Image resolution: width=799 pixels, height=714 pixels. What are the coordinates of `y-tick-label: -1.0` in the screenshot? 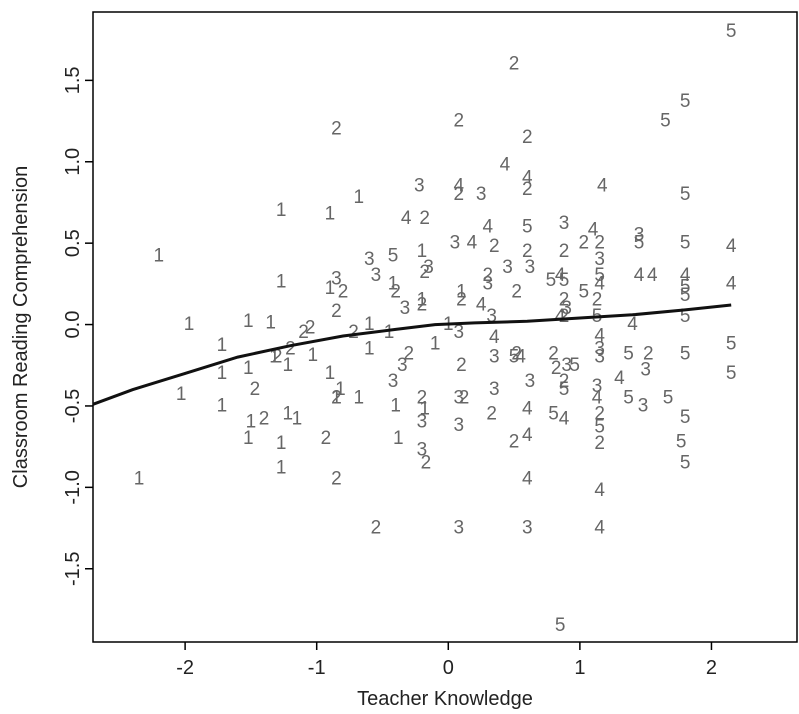 It's located at (73, 487).